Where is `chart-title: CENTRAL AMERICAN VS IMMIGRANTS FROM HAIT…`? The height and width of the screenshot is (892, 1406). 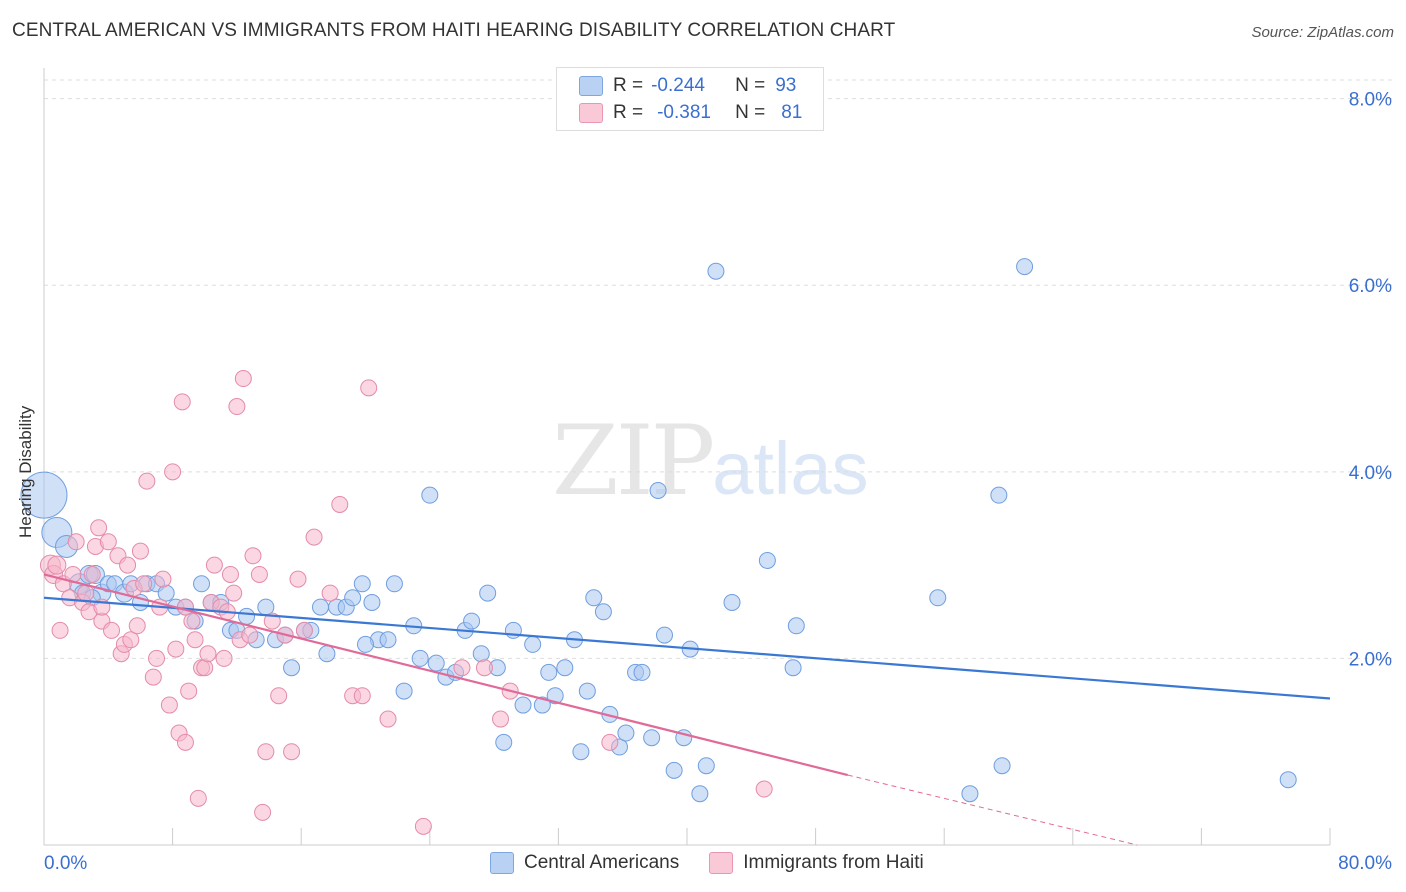 chart-title: CENTRAL AMERICAN VS IMMIGRANTS FROM HAIT… is located at coordinates (454, 30).